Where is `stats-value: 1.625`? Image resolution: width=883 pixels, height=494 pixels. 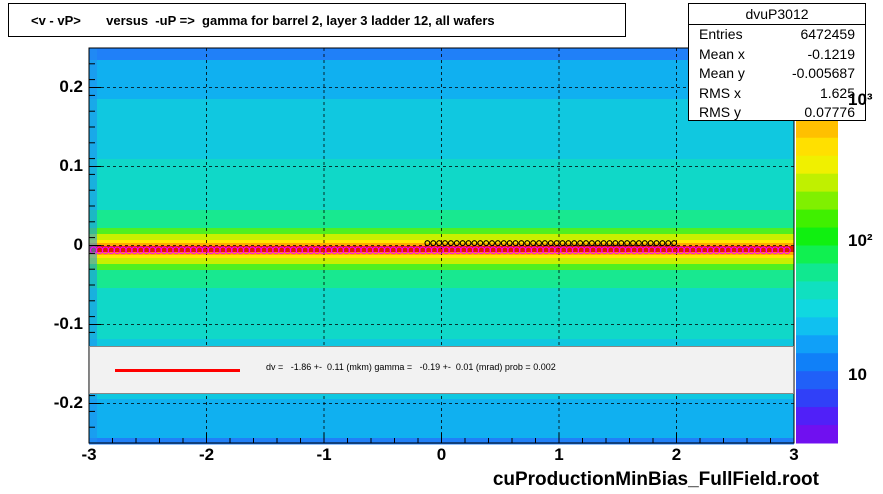 stats-value: 1.625 is located at coordinates (837, 92).